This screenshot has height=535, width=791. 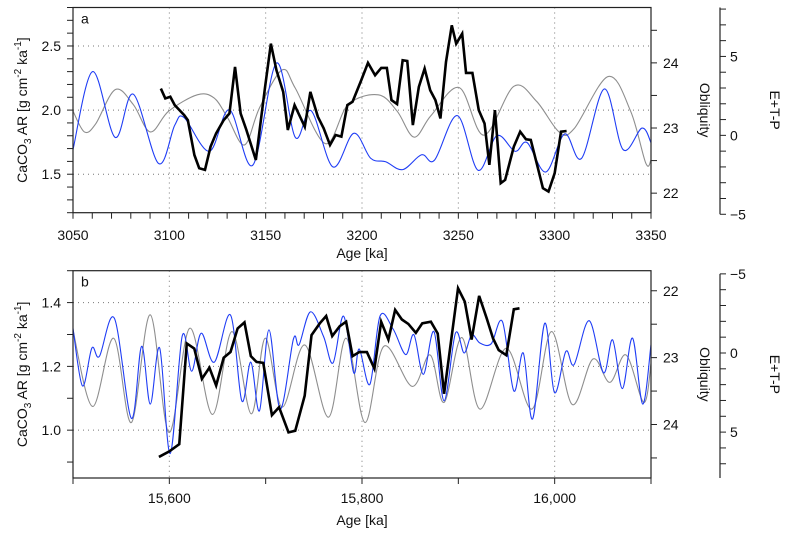 What do you see at coordinates (52, 110) in the screenshot?
I see `y-tick-label: 2.0` at bounding box center [52, 110].